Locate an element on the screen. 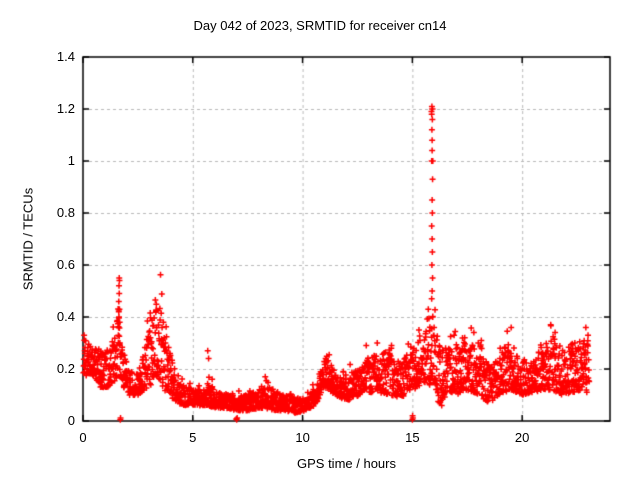  y-tick-label: 0.4 is located at coordinates (65, 316).